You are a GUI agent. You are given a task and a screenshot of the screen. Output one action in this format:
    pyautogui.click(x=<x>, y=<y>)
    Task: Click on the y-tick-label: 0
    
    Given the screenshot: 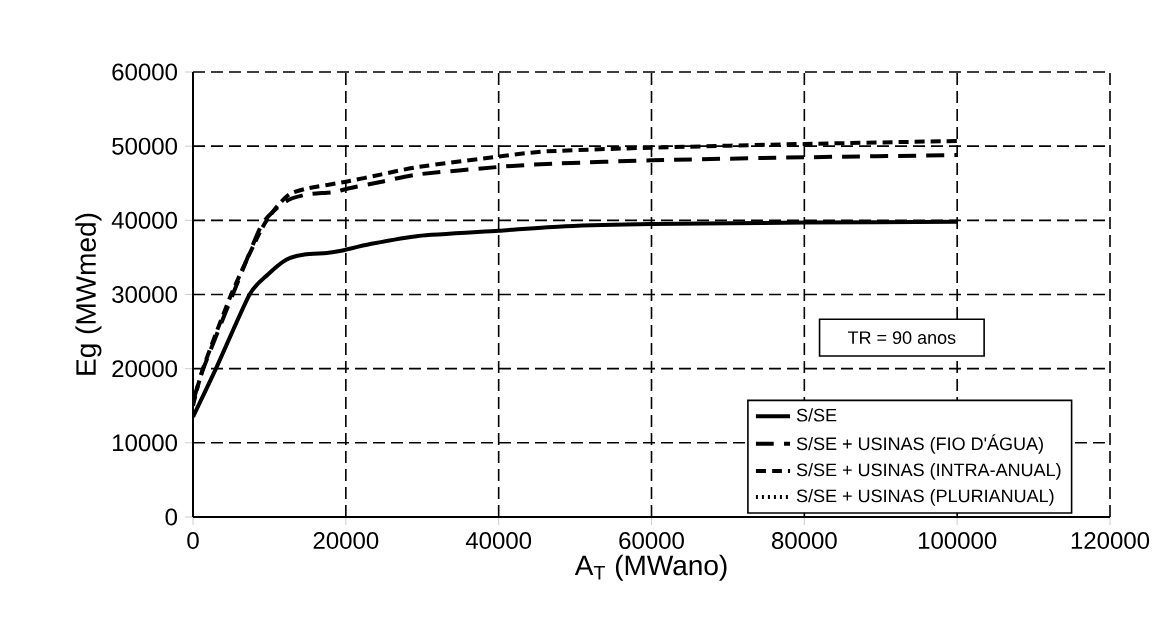 What is the action you would take?
    pyautogui.click(x=171, y=517)
    